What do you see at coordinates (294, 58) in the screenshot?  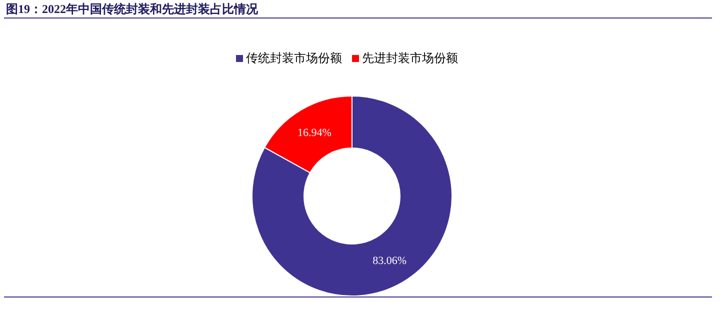 I see `legend-label: 传统封装市场份额` at bounding box center [294, 58].